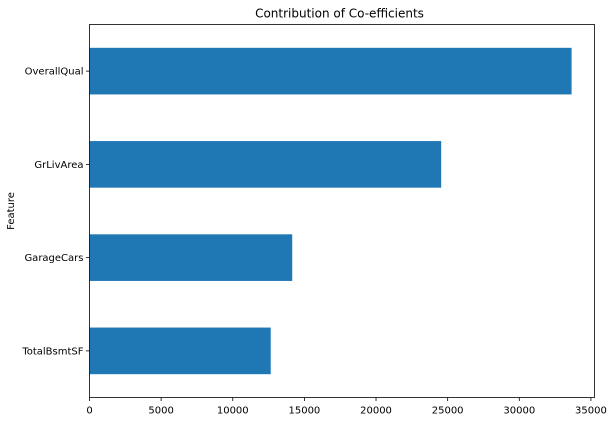 This screenshot has width=608, height=427. Describe the element at coordinates (519, 411) in the screenshot. I see `x-tick-label: 30000` at that location.